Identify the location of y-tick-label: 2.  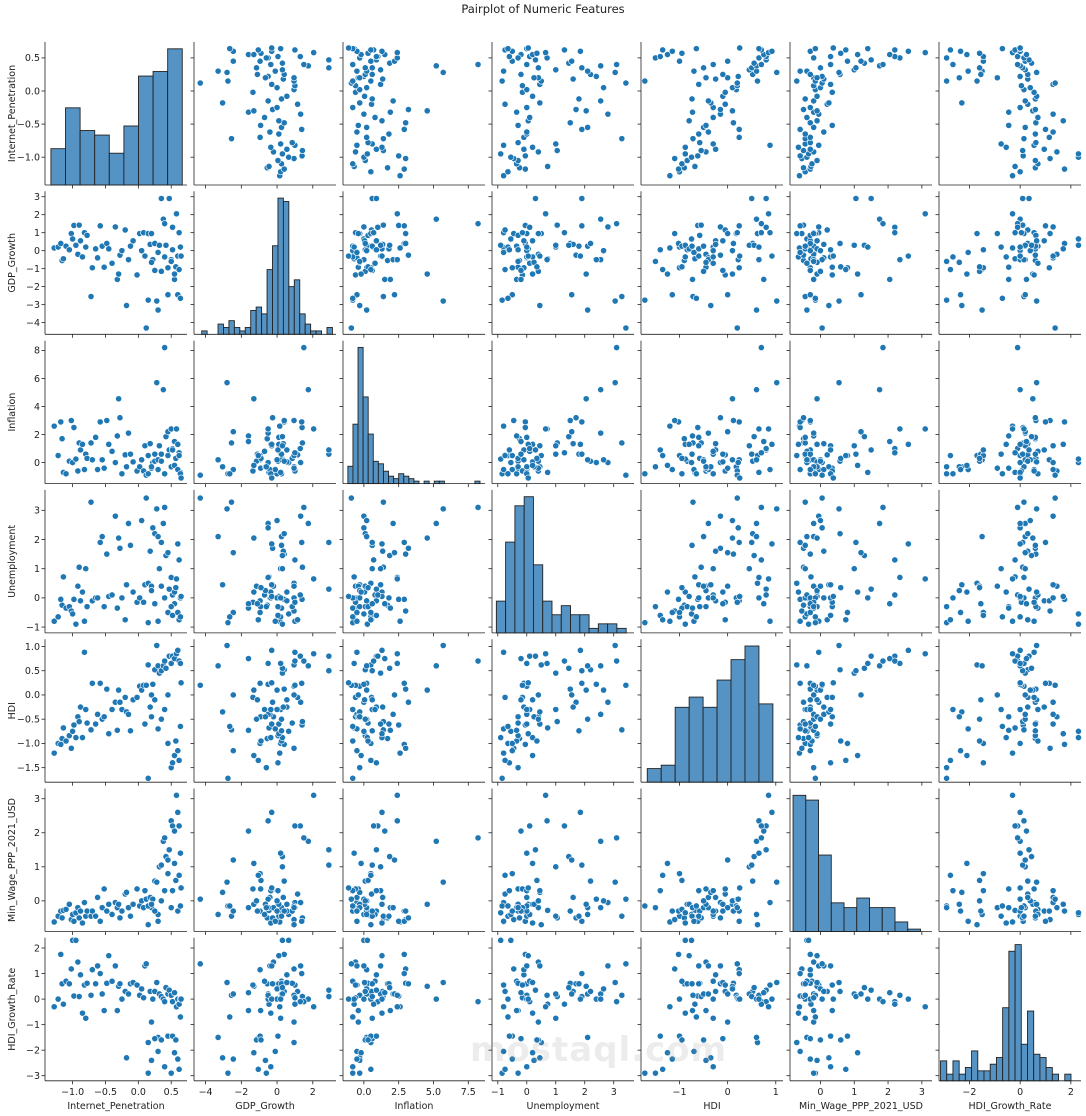
(37, 215).